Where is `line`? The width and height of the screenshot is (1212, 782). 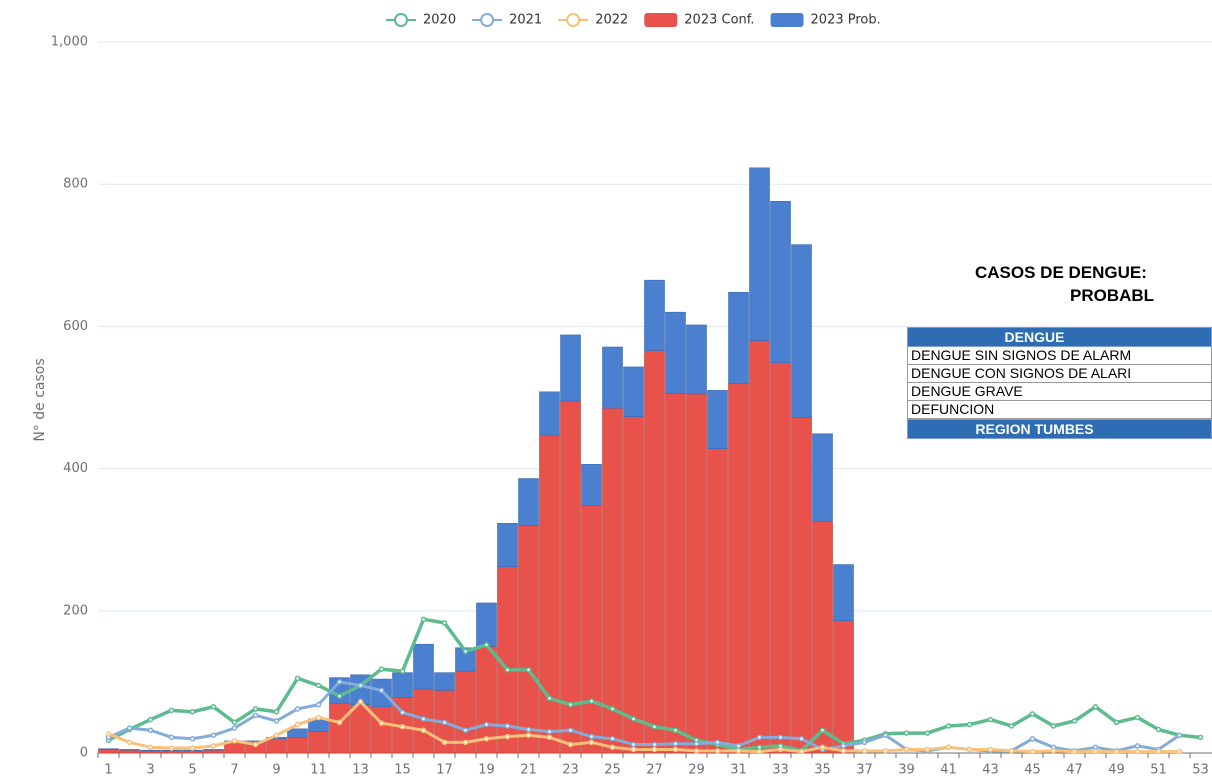
line is located at coordinates (643, 727).